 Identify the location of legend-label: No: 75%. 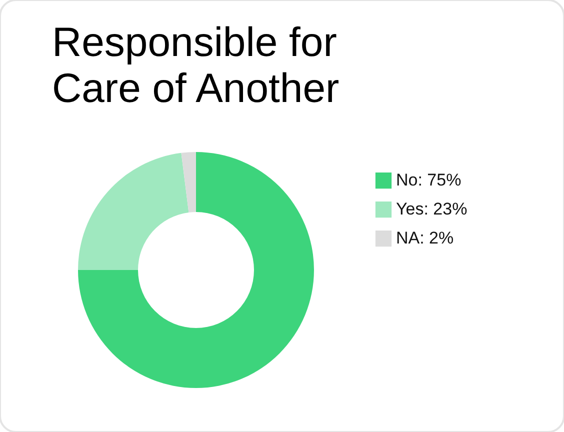
(429, 180).